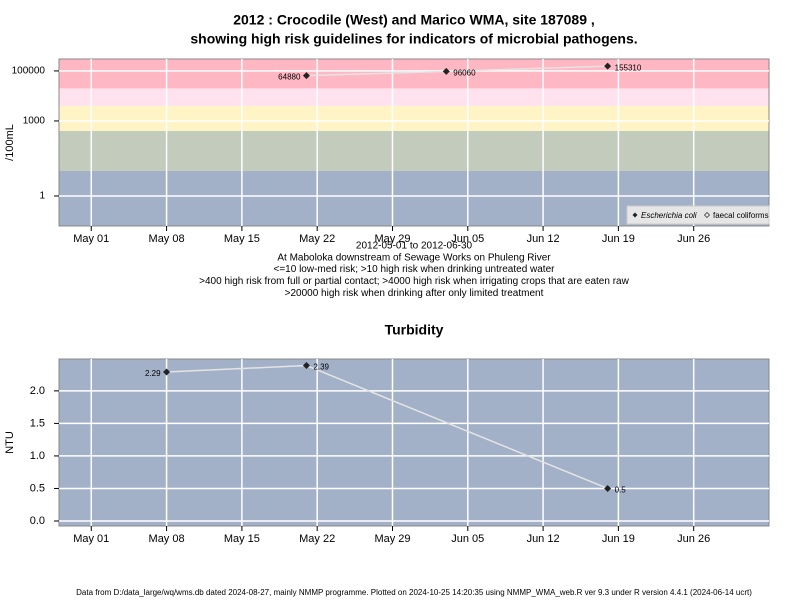  Describe the element at coordinates (153, 373) in the screenshot. I see `data-label: 2.29` at that location.